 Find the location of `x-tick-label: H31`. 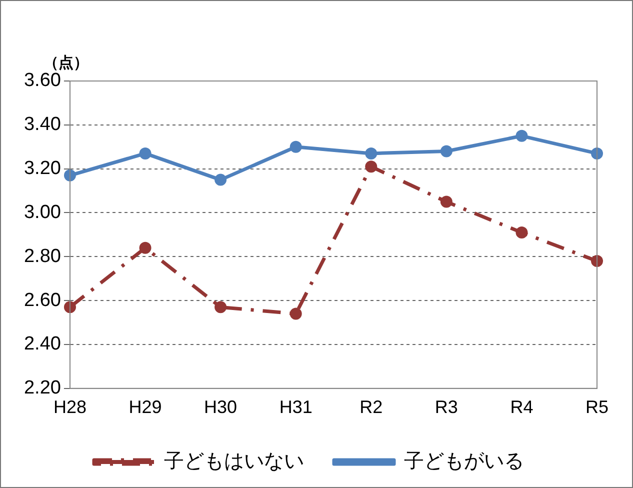

x-tick-label: H31 is located at coordinates (295, 407).